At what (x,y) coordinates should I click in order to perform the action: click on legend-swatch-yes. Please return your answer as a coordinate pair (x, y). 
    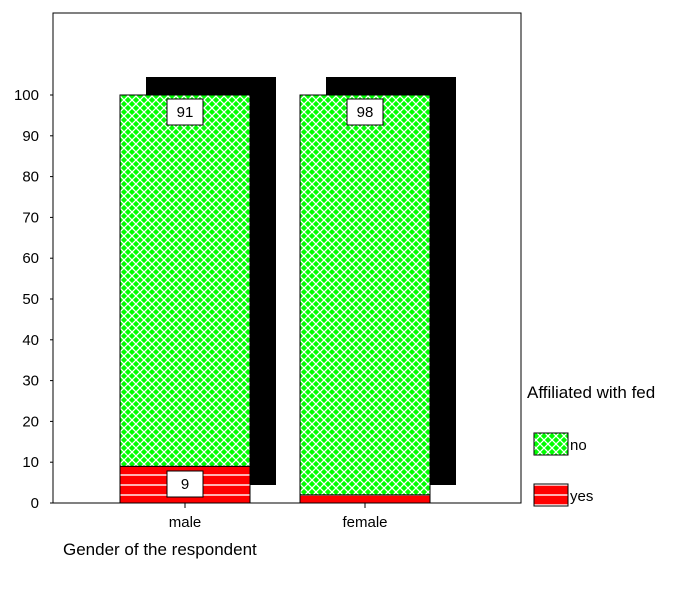
    Looking at the image, I should click on (551, 495).